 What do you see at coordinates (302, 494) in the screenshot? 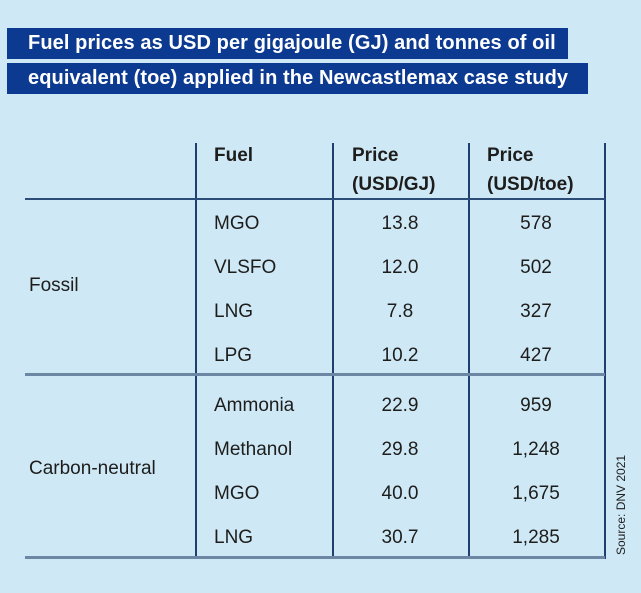
I see `table-row: MGO 40.0 1,675` at bounding box center [302, 494].